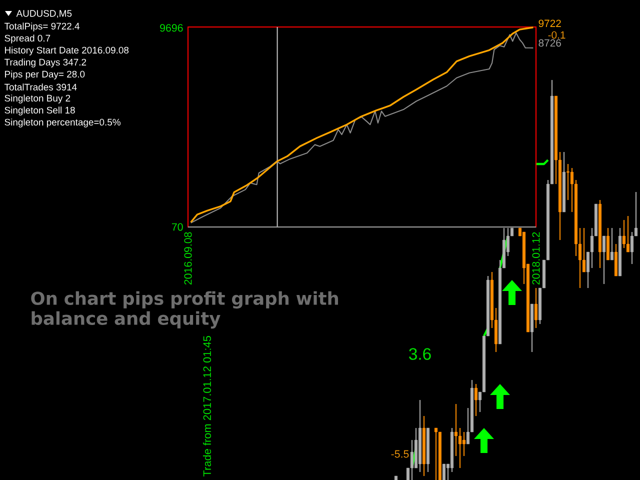 The image size is (640, 480). I want to click on text: TotalPips= 9722.4, so click(42, 27).